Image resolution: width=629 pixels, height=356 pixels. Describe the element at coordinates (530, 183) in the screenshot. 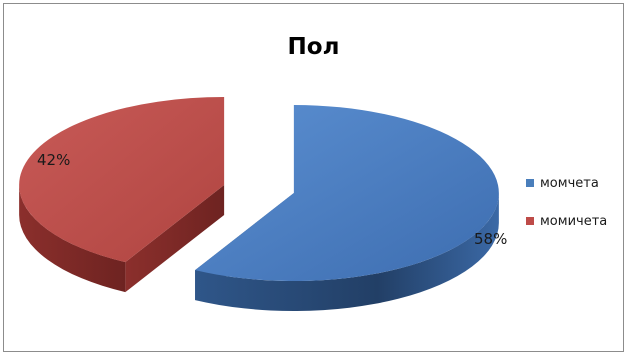

I see `legend-swatch-boys` at that location.